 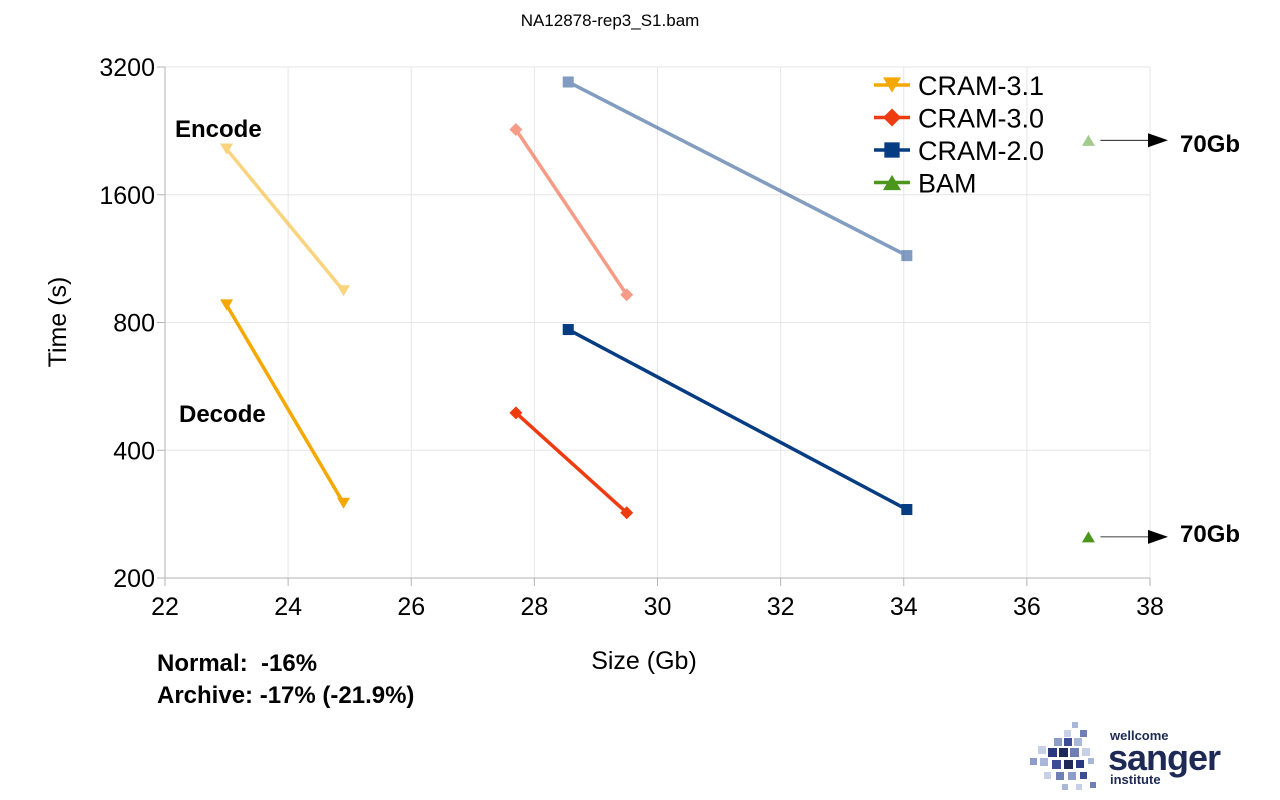 I want to click on y-tick-label: 1600, so click(x=127, y=196).